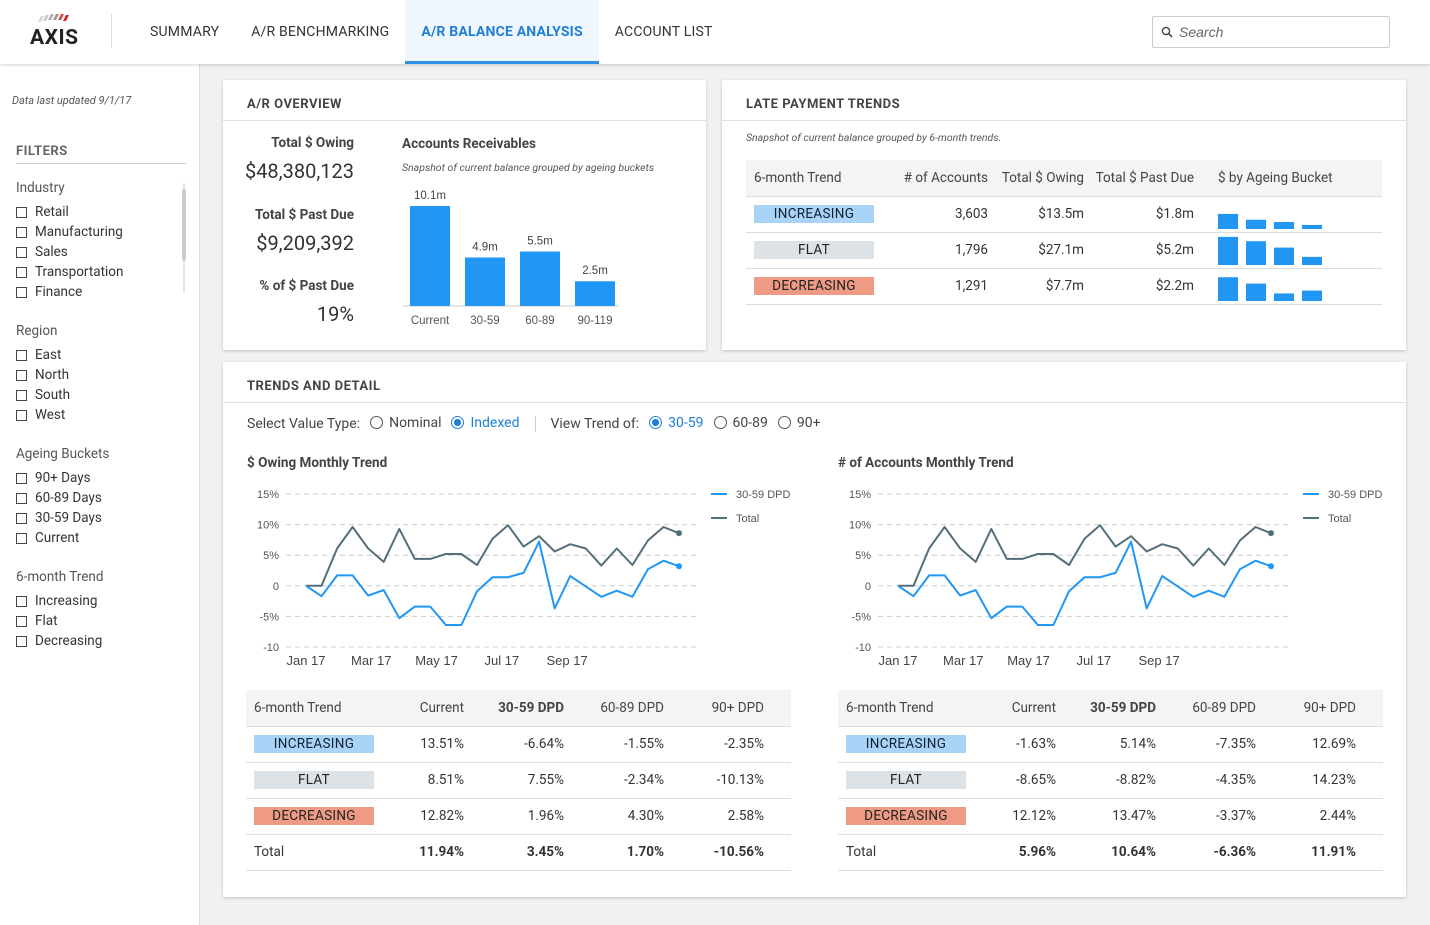 This screenshot has height=925, width=1430. I want to click on radio-label: Nominal, so click(415, 422).